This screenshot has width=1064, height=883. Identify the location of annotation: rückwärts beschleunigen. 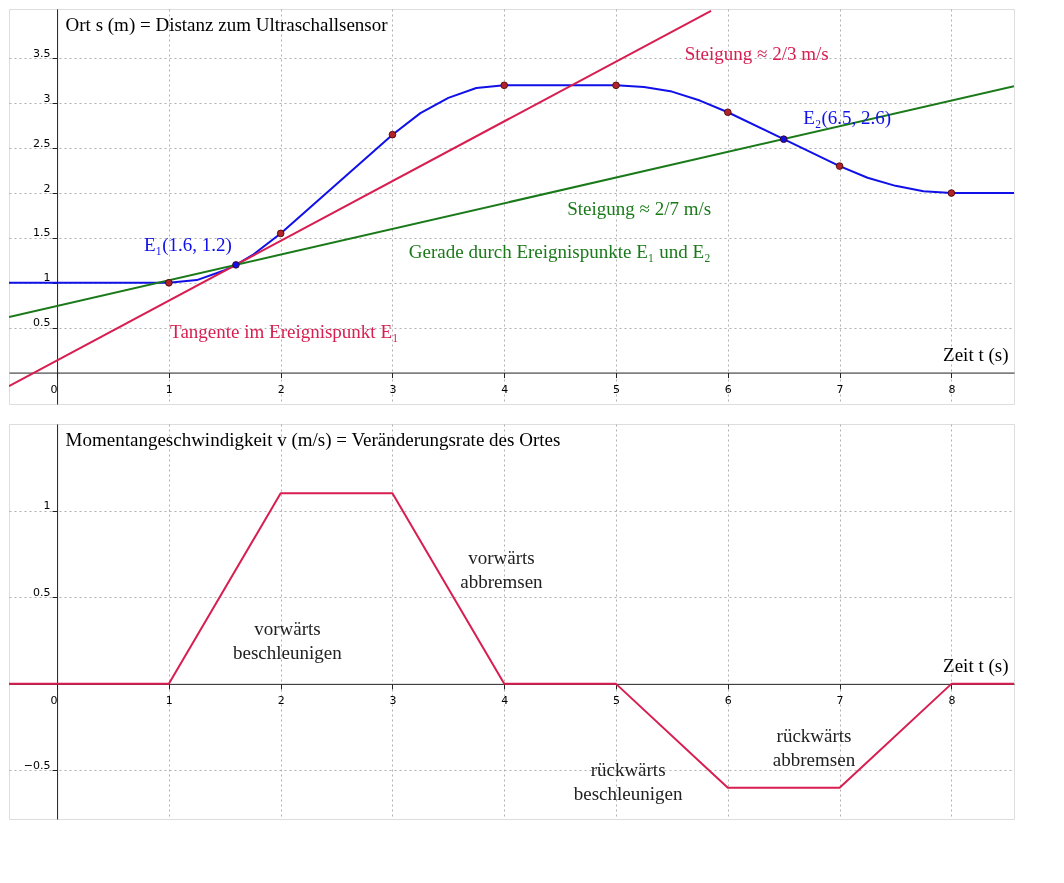
(628, 782).